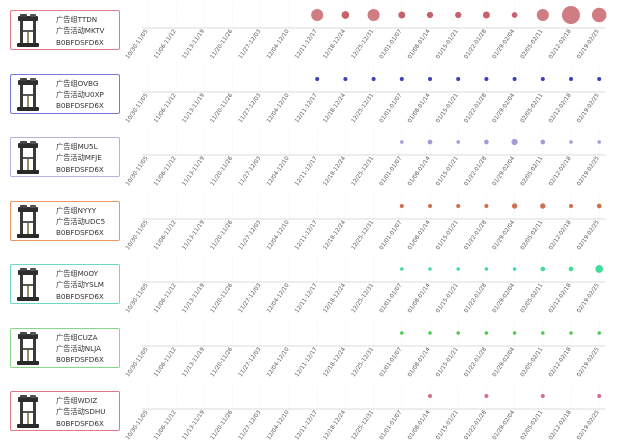  I want to click on ad-group-card: 广告组M0OY 广告活动YSLM B0BFDSFD6X, so click(65, 284).